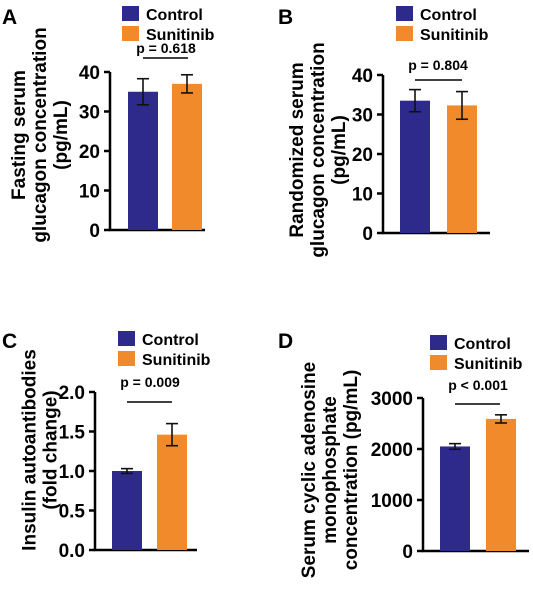  Describe the element at coordinates (438, 65) in the screenshot. I see `p-value-label: p = 0.804` at that location.